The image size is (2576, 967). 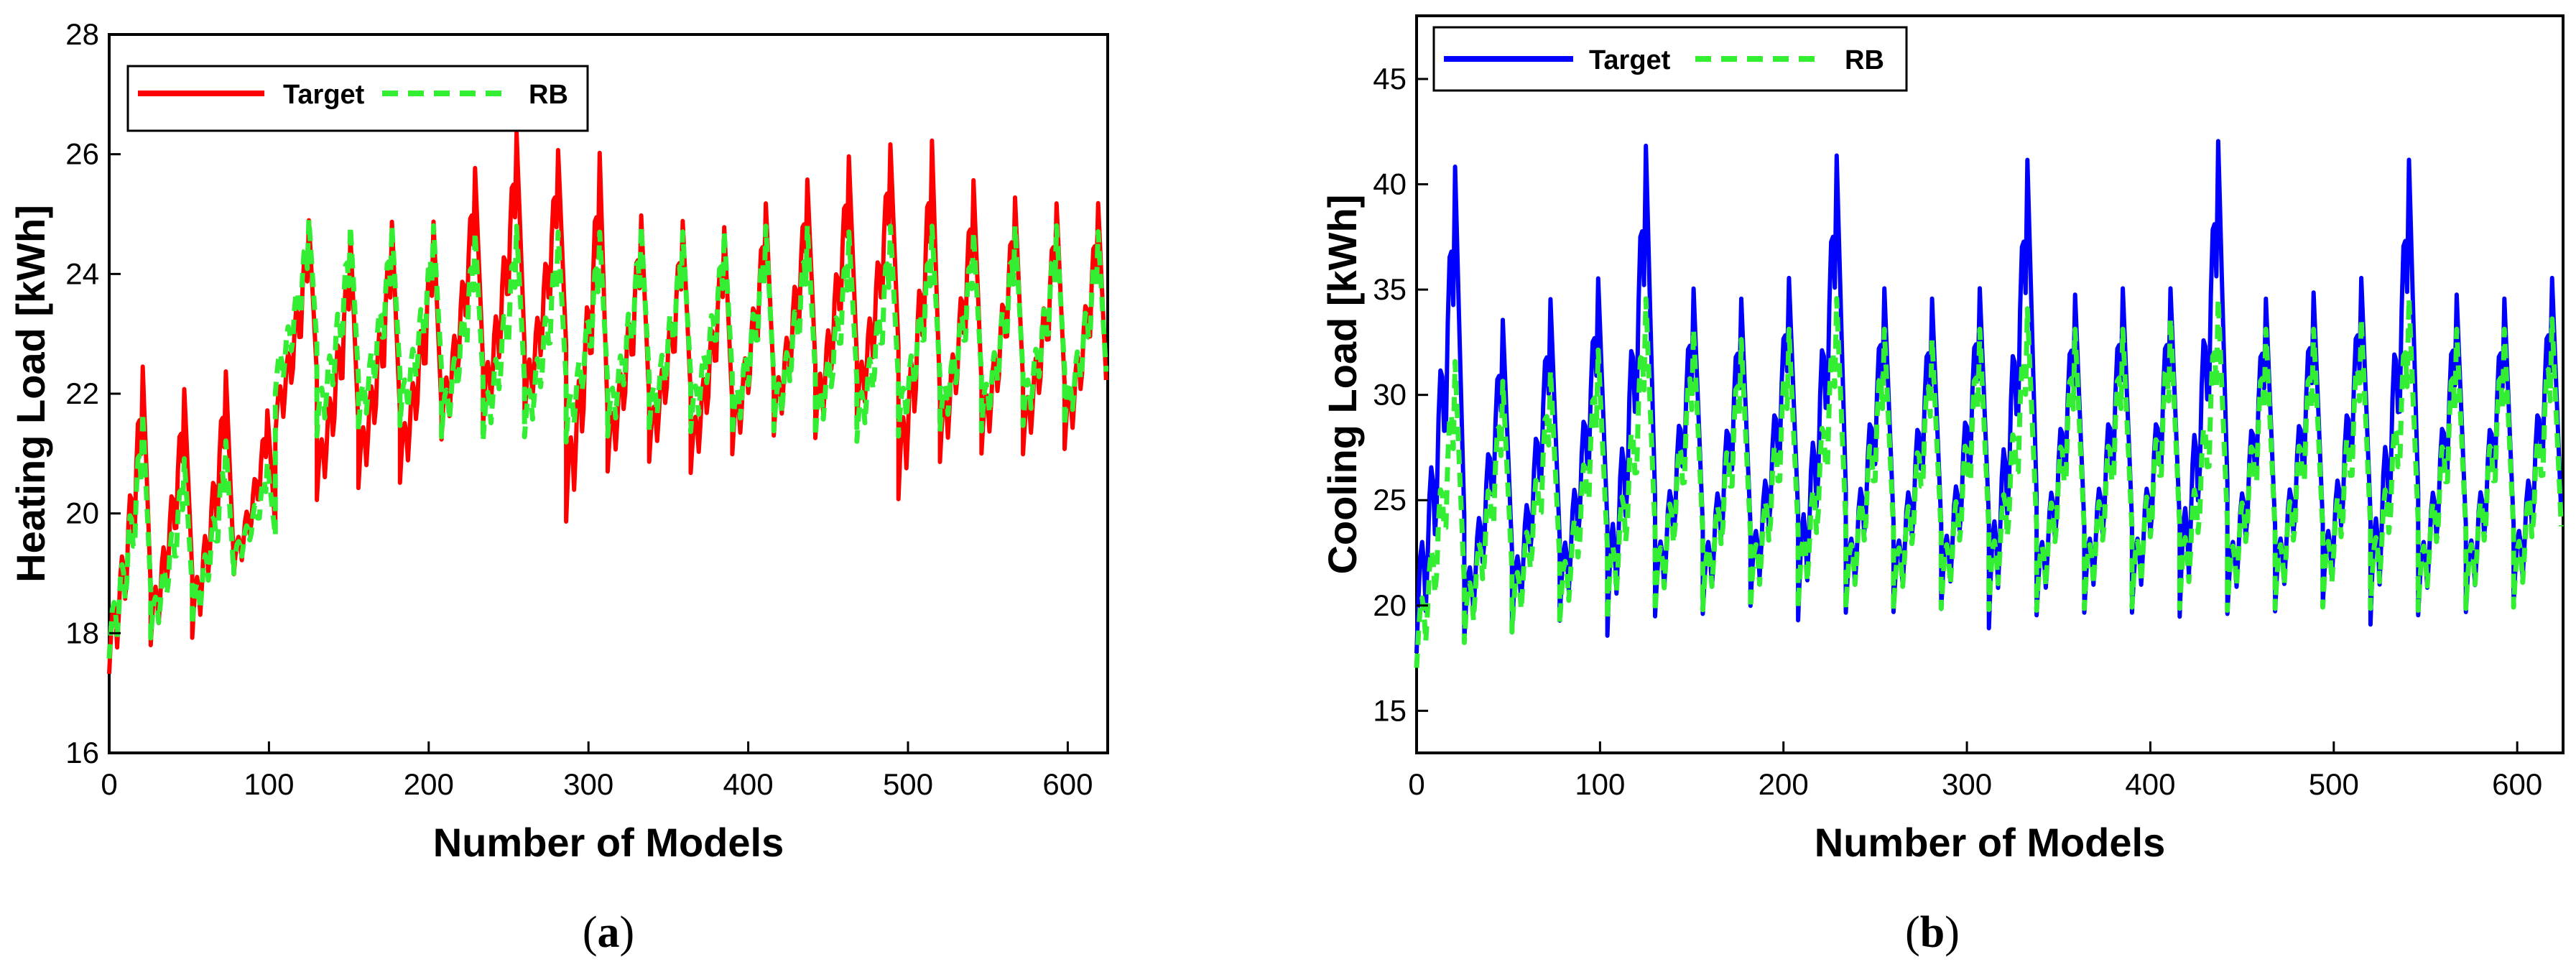 I want to click on y-tick-label-a: 18, so click(x=82, y=632).